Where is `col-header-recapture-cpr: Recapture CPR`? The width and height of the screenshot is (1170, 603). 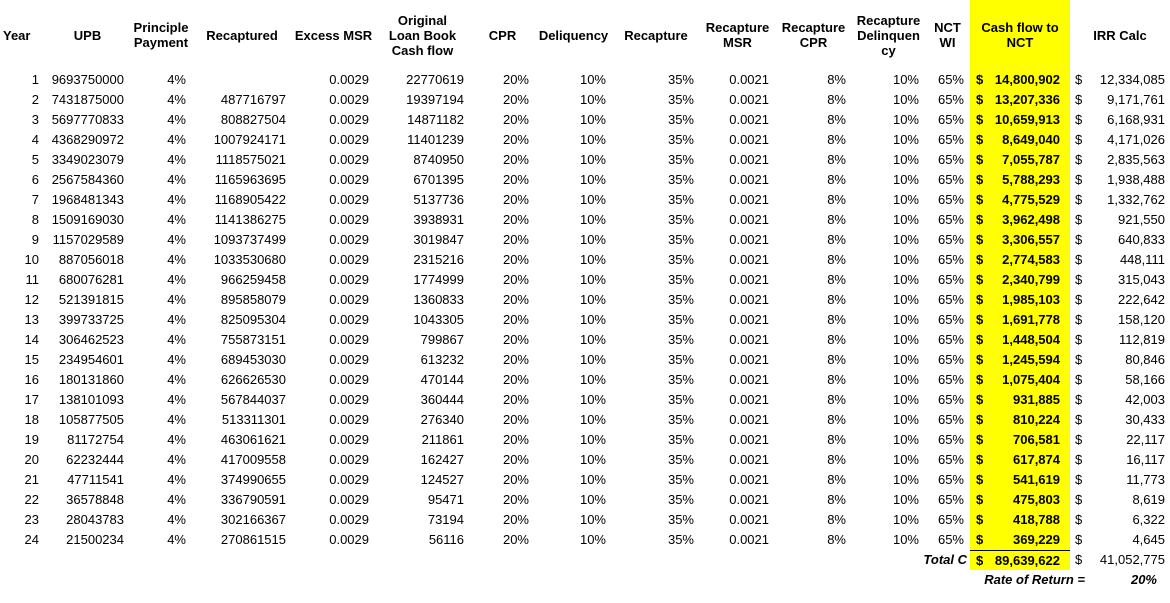
col-header-recapture-cpr: Recapture CPR is located at coordinates (813, 35).